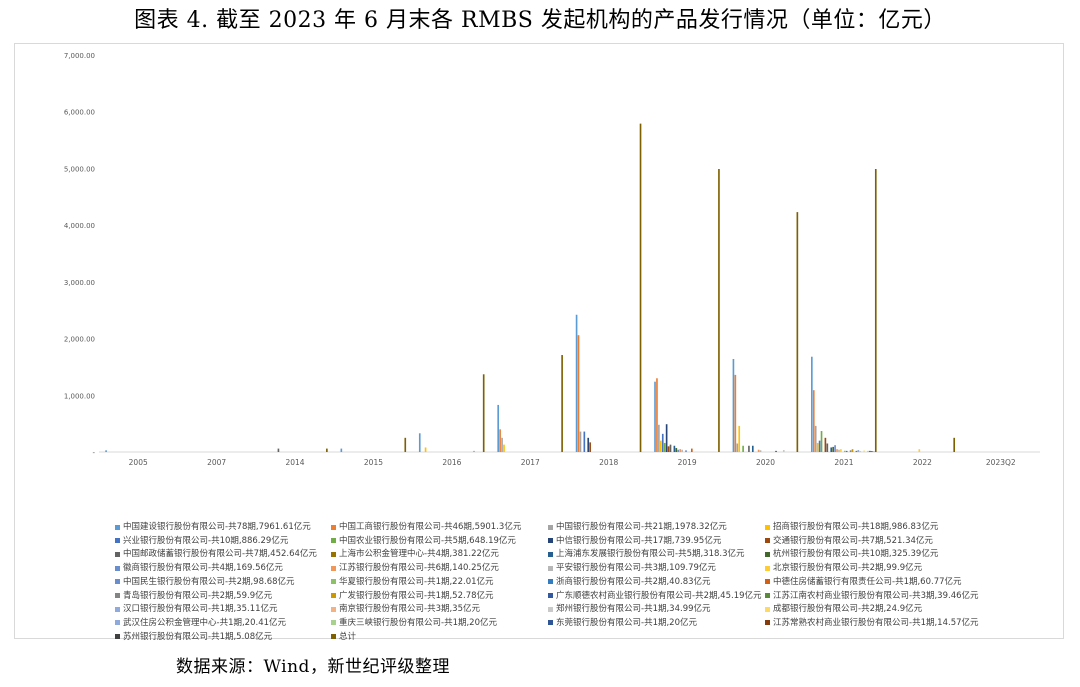  I want to click on legend-item: 中国农业银行股份有限公司-共5期,648.19亿元, so click(423, 541).